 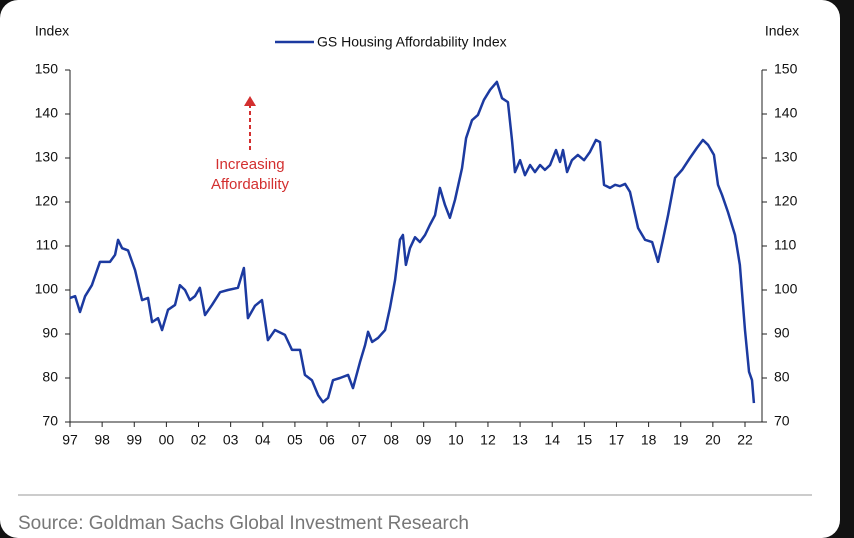 What do you see at coordinates (782, 333) in the screenshot?
I see `y2-tick-label: 90` at bounding box center [782, 333].